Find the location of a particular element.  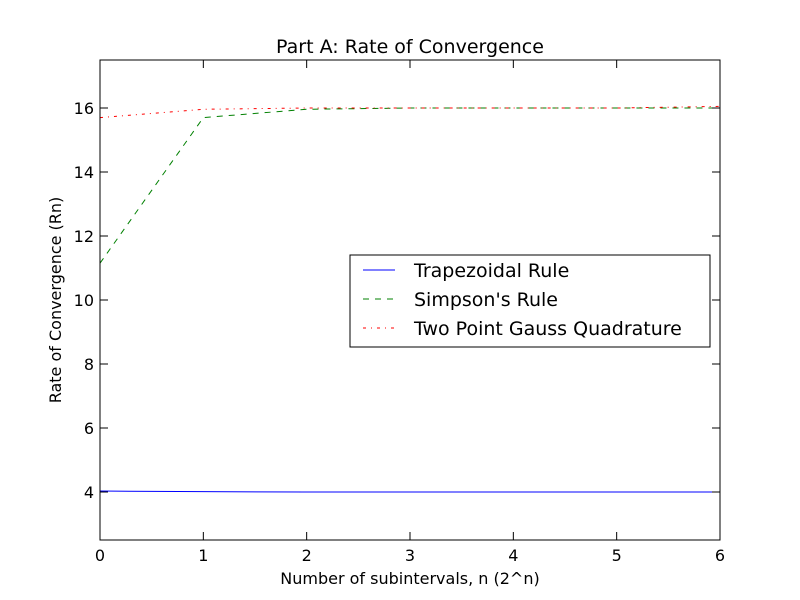

y-axis-label: Rate of Convergence (Rn) is located at coordinates (55, 300).